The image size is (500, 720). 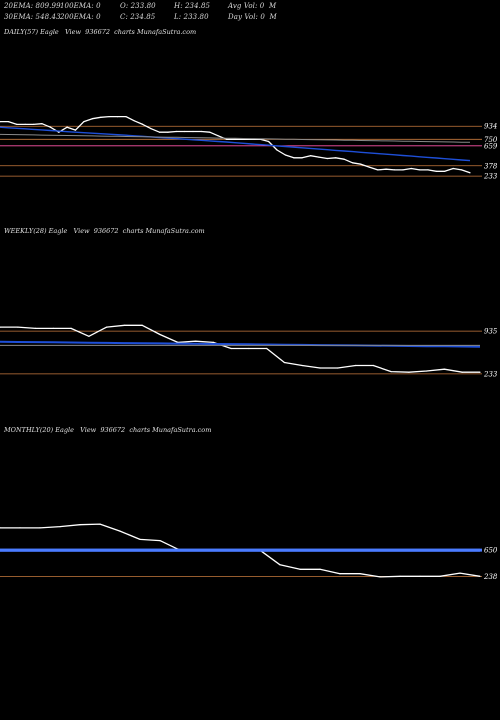 I want to click on monthly-chart: 650 238, so click(x=249, y=552).